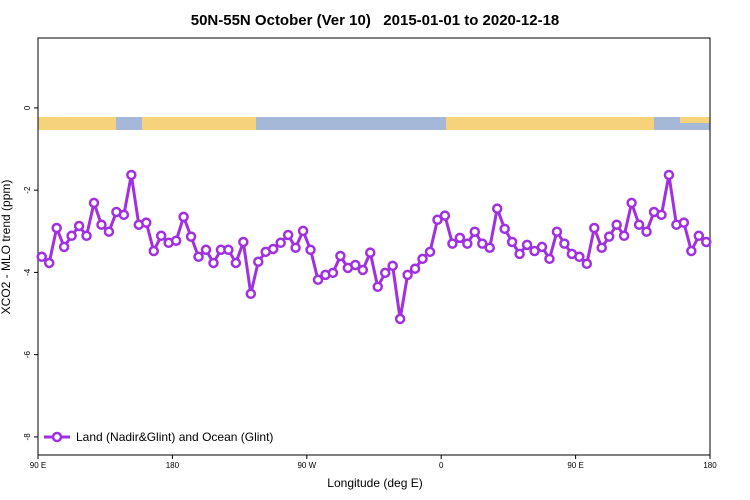  I want to click on y-tick-label: 0, so click(27, 107).